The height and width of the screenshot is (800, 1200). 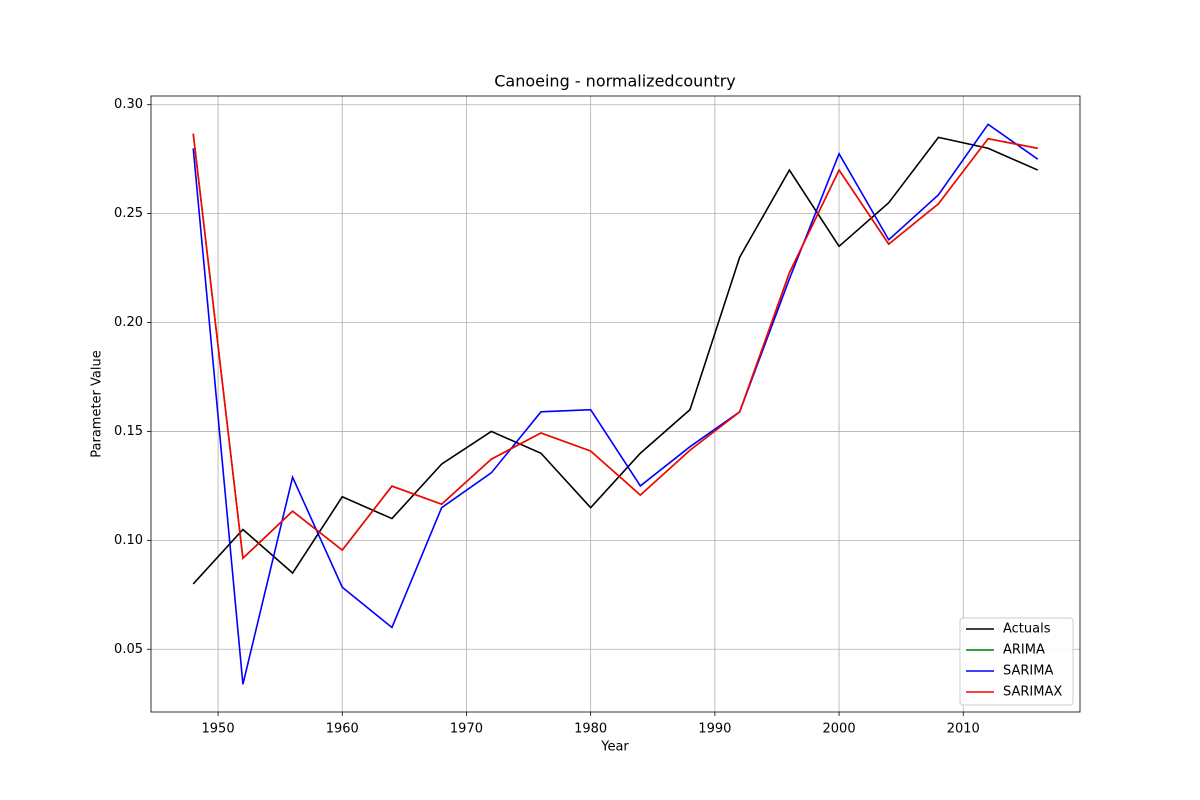 I want to click on y-axis-label: Parameter Value, so click(x=97, y=403).